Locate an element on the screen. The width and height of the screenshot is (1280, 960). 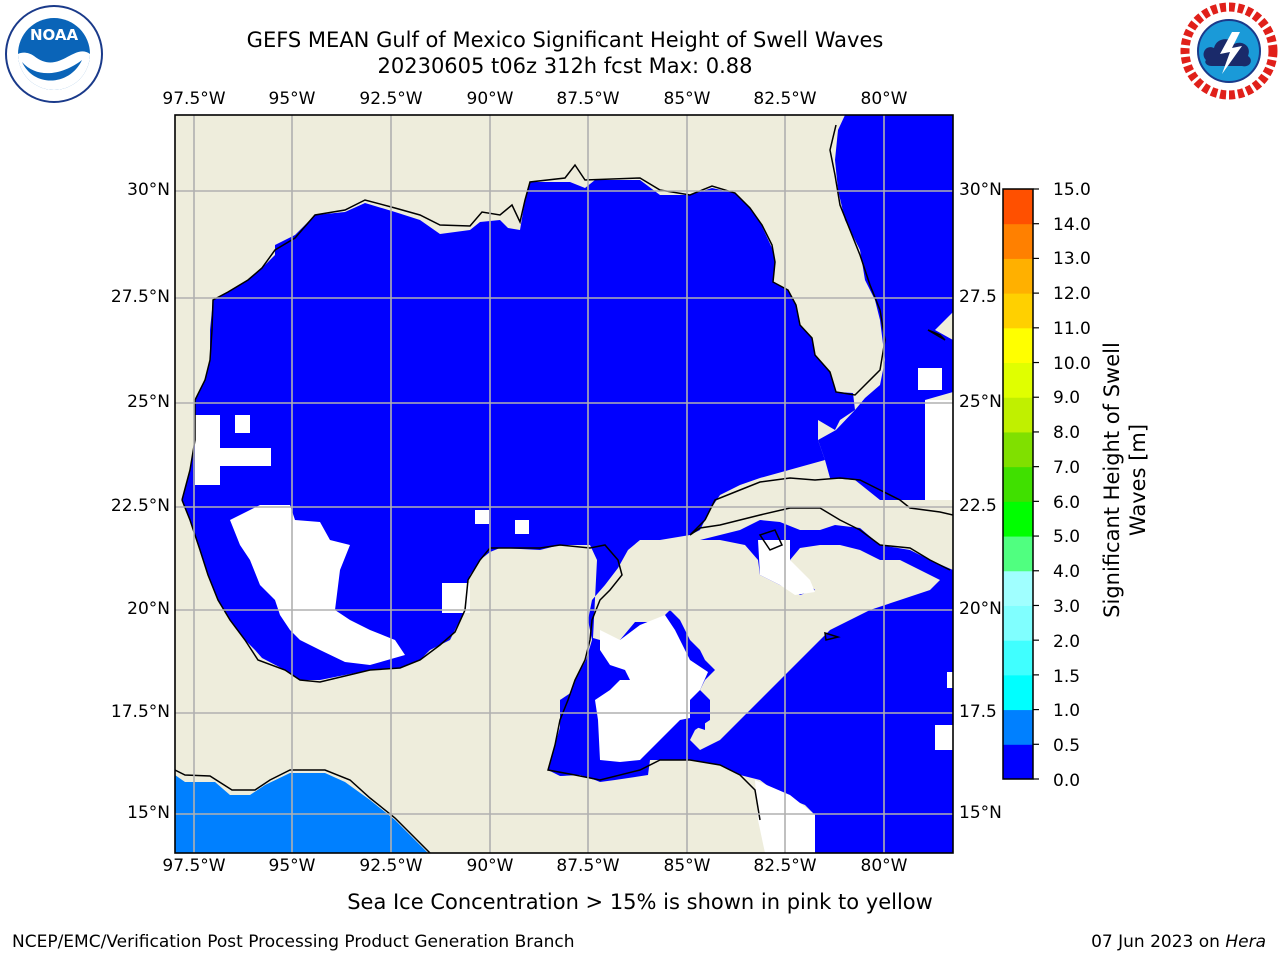
colorbar-tick-label: 0.5 is located at coordinates (1067, 746).